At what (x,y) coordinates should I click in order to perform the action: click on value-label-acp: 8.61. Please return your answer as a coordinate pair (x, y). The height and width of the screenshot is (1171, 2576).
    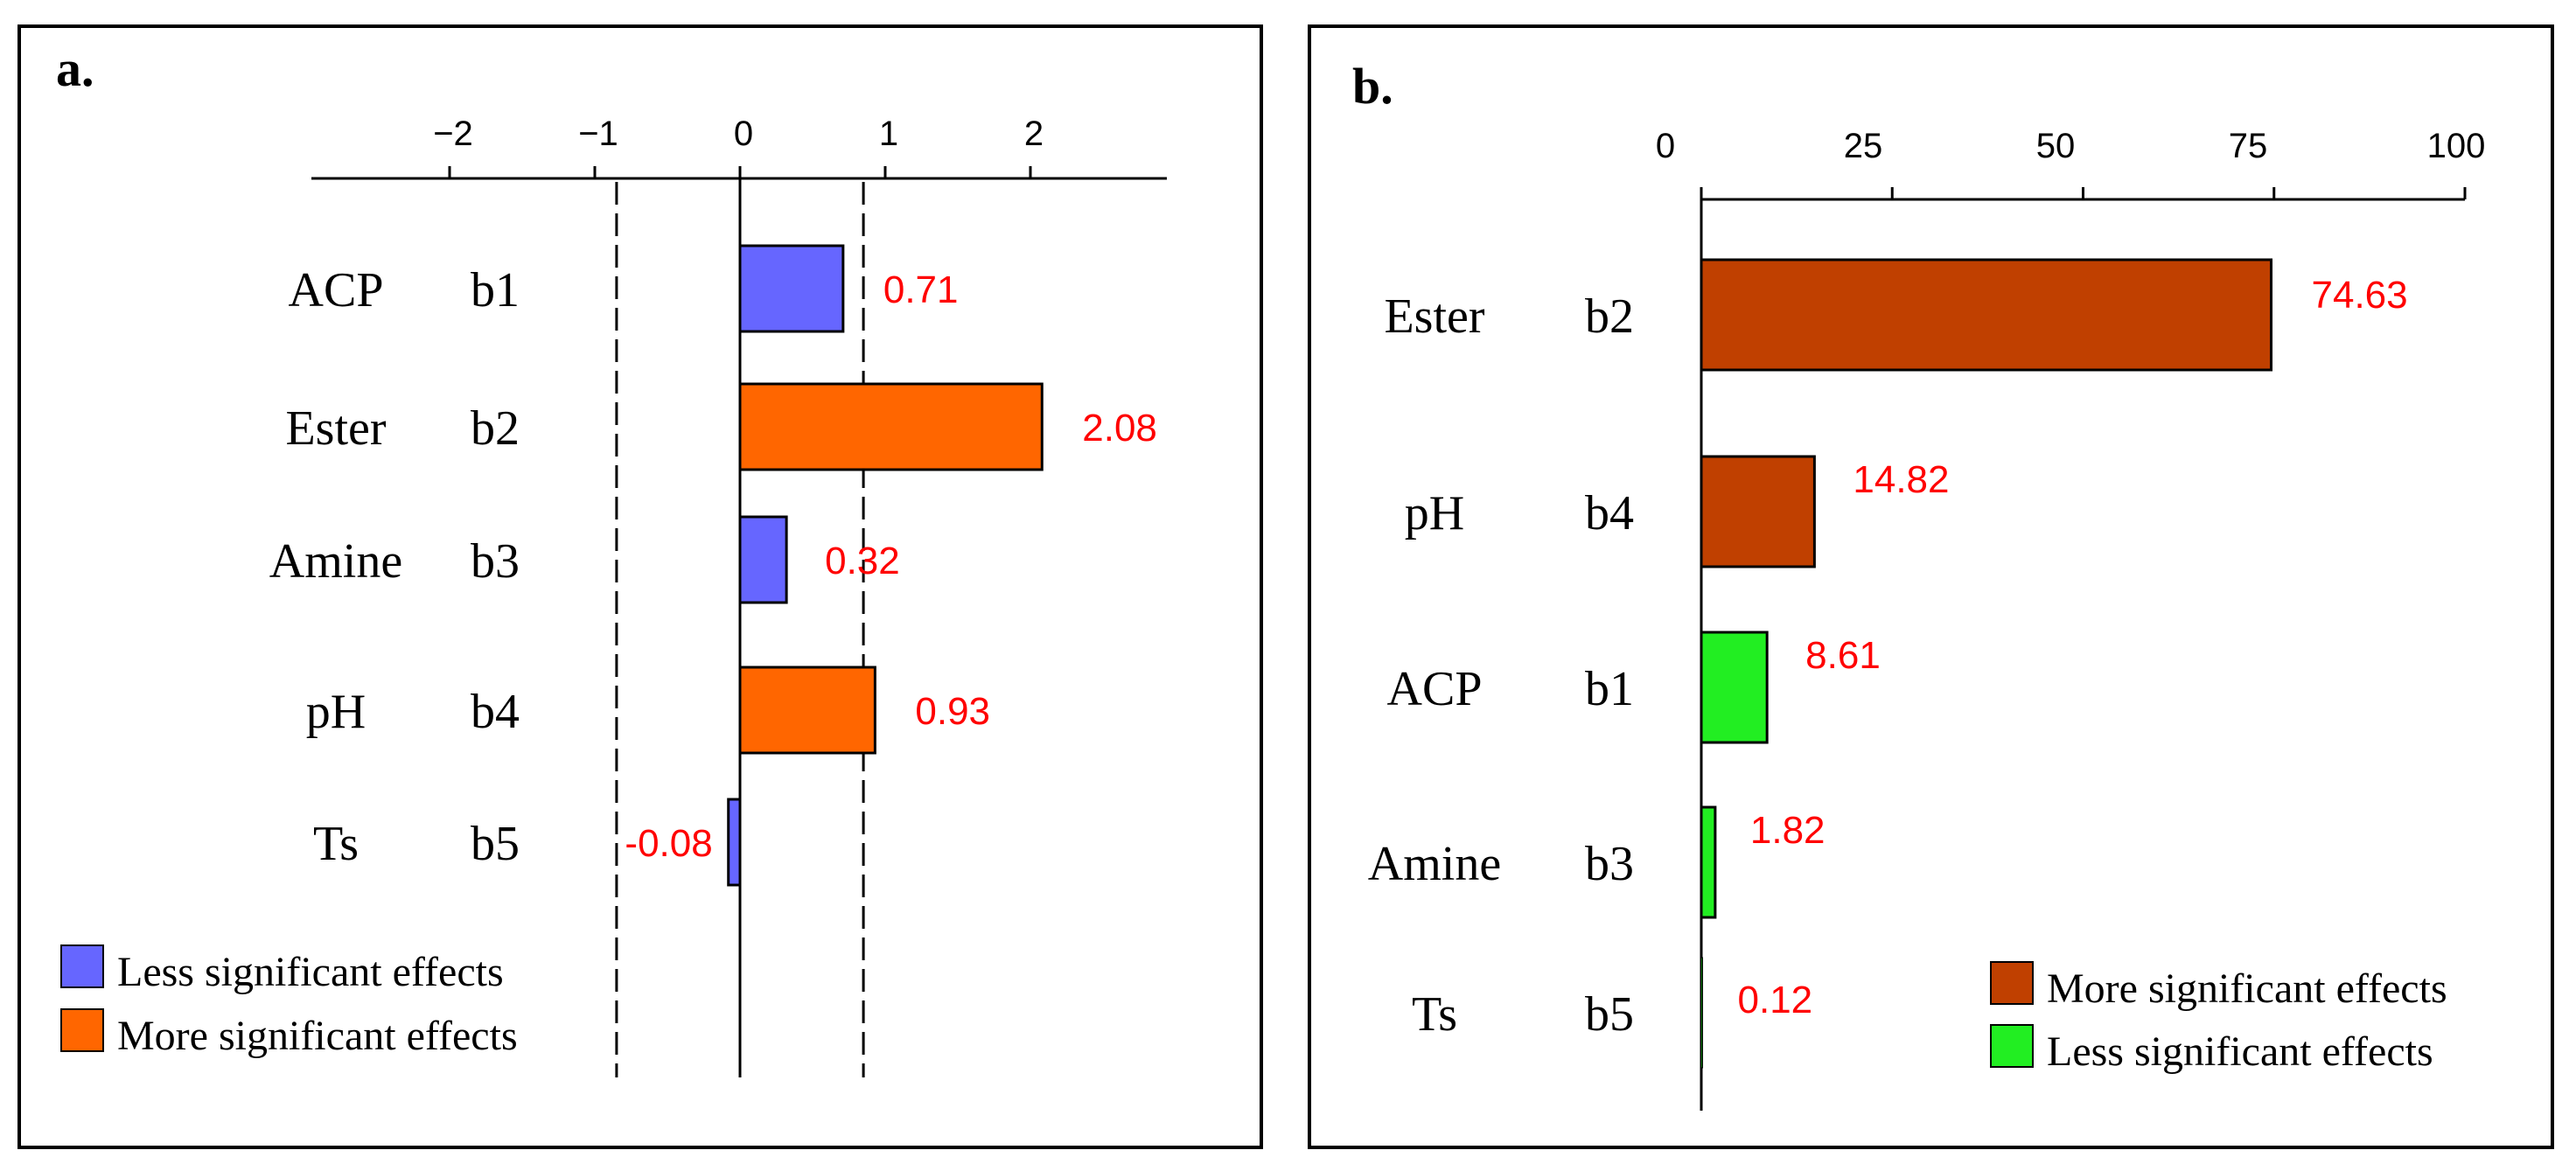
    Looking at the image, I should click on (1843, 655).